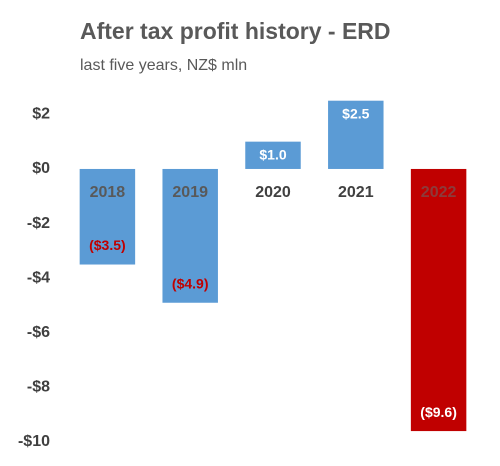  What do you see at coordinates (356, 192) in the screenshot?
I see `x-tick-label: 2021` at bounding box center [356, 192].